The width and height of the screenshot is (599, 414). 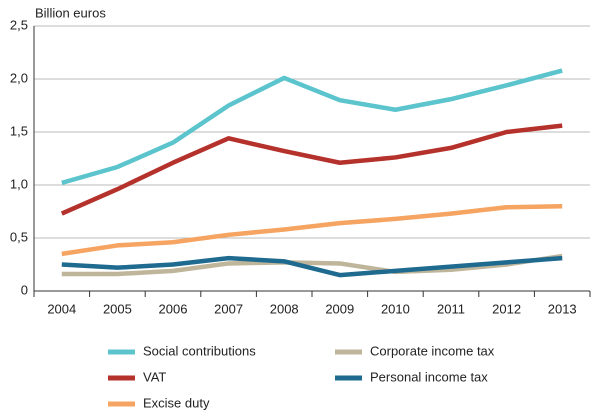 What do you see at coordinates (429, 376) in the screenshot?
I see `legend-label: Personal income tax` at bounding box center [429, 376].